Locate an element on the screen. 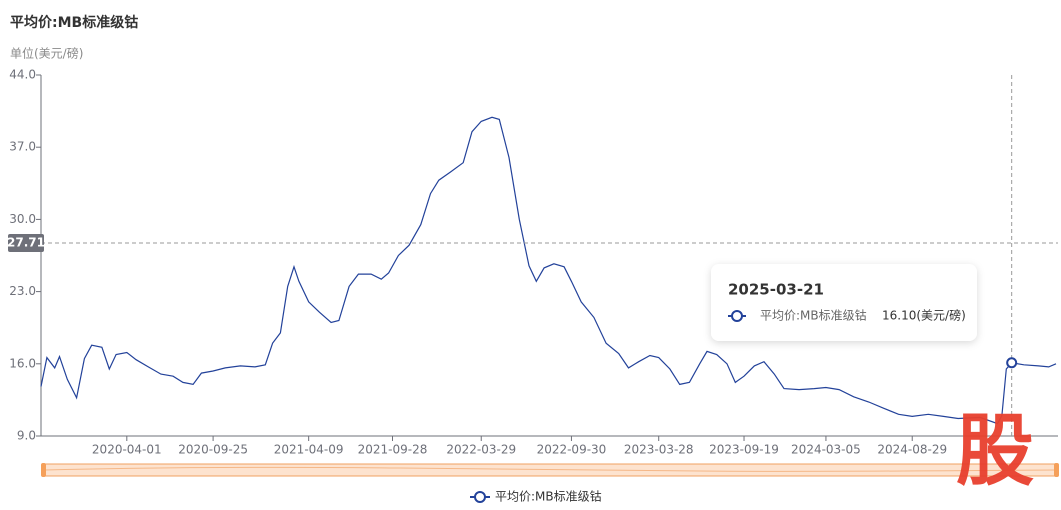 This screenshot has height=510, width=1061. x-tick-label: 2021-04-09 is located at coordinates (309, 450).